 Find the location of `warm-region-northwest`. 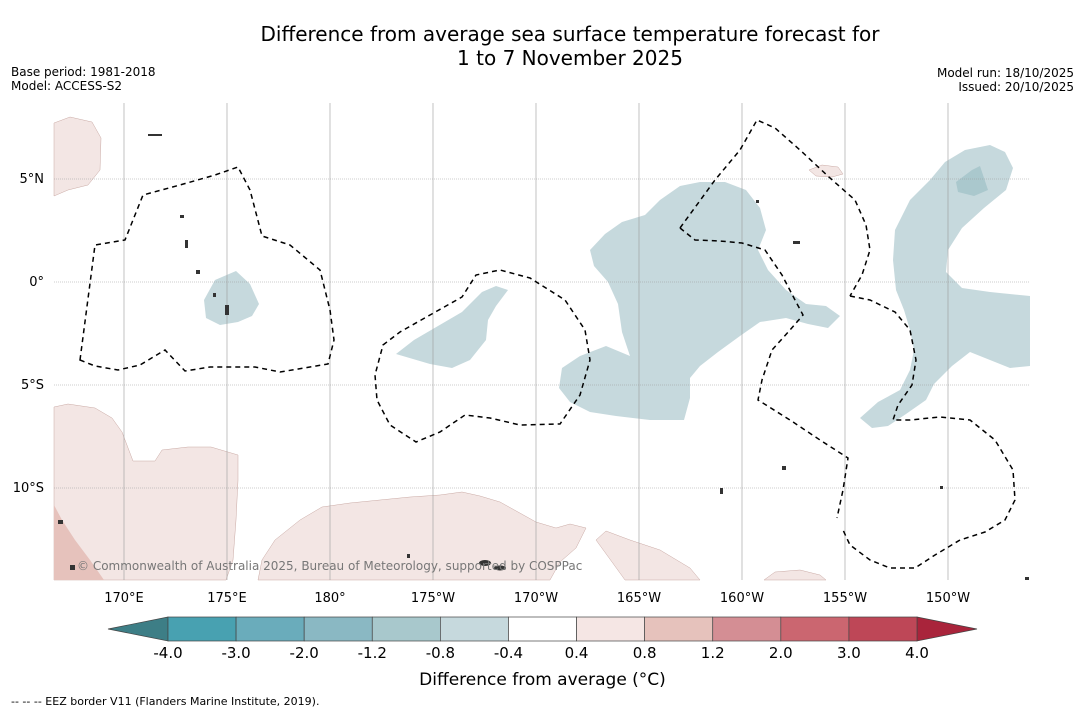

warm-region-northwest is located at coordinates (77, 156).